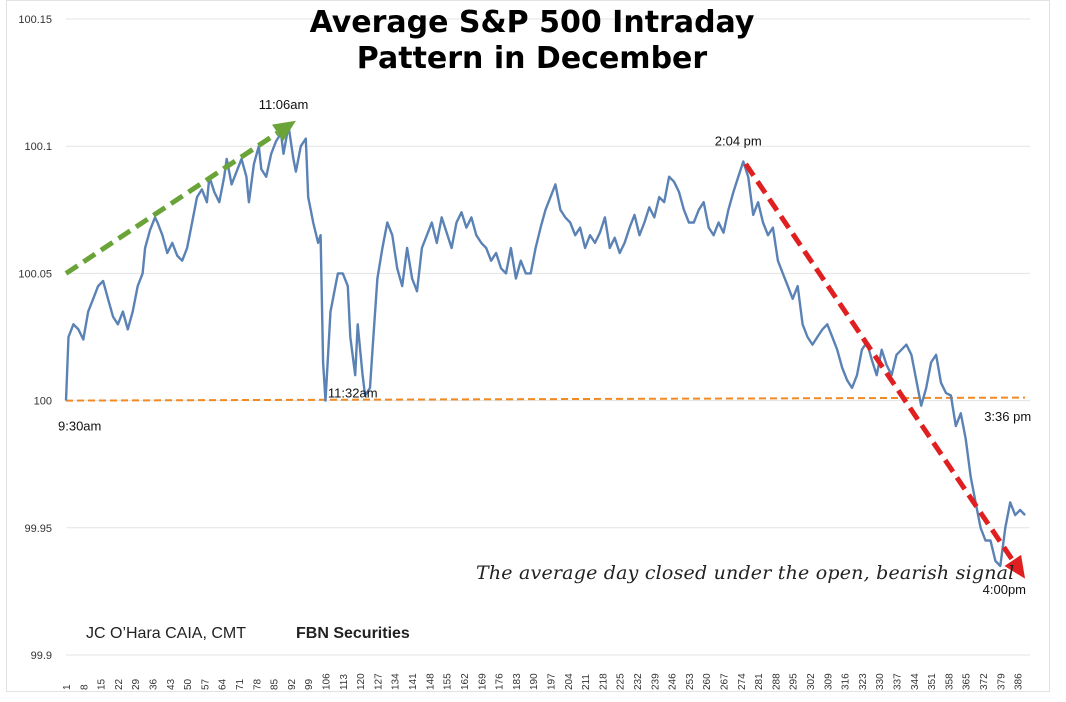 The image size is (1066, 702). Describe the element at coordinates (846, 681) in the screenshot. I see `x-tick-label: 316` at that location.